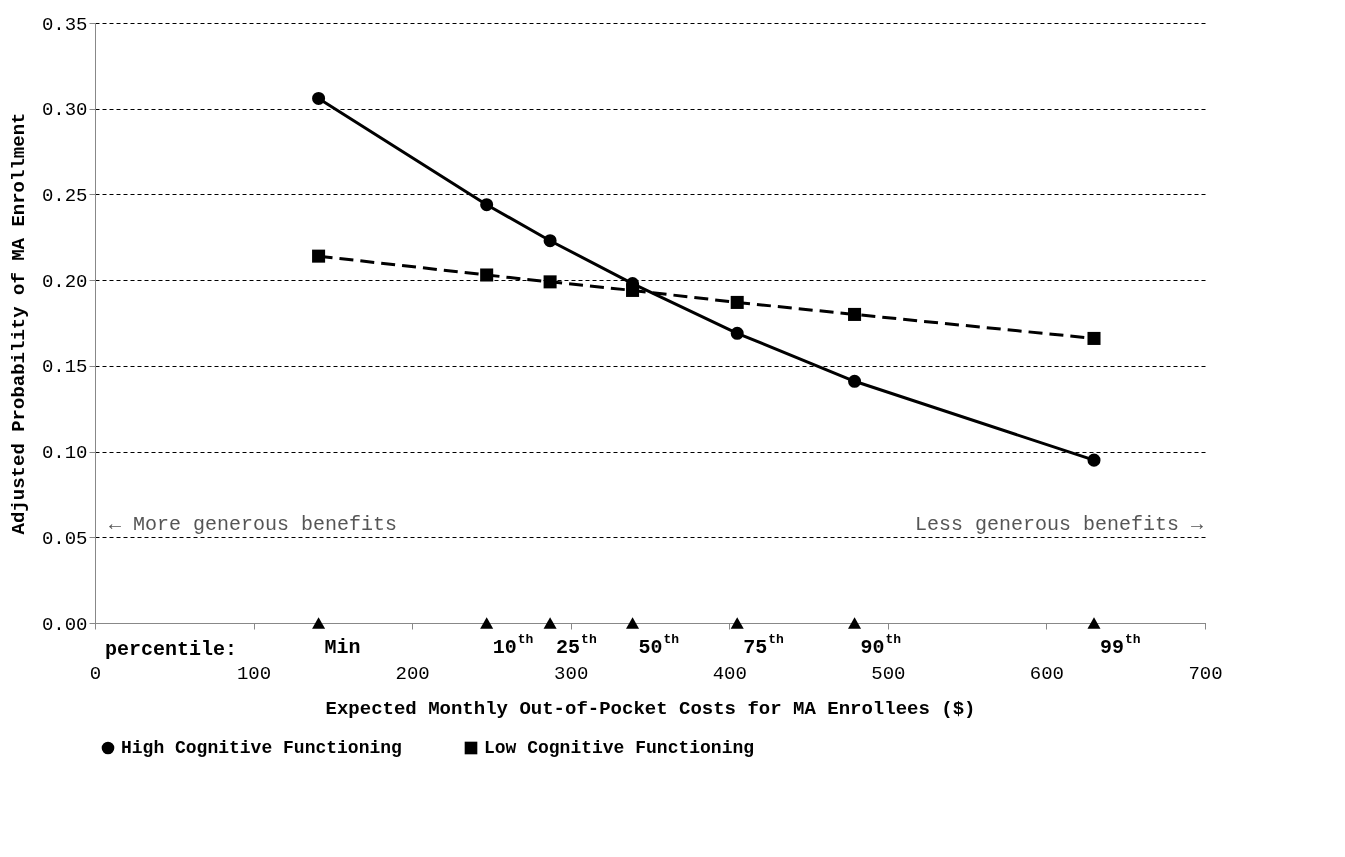  I want to click on annotation: Min, so click(342, 647).